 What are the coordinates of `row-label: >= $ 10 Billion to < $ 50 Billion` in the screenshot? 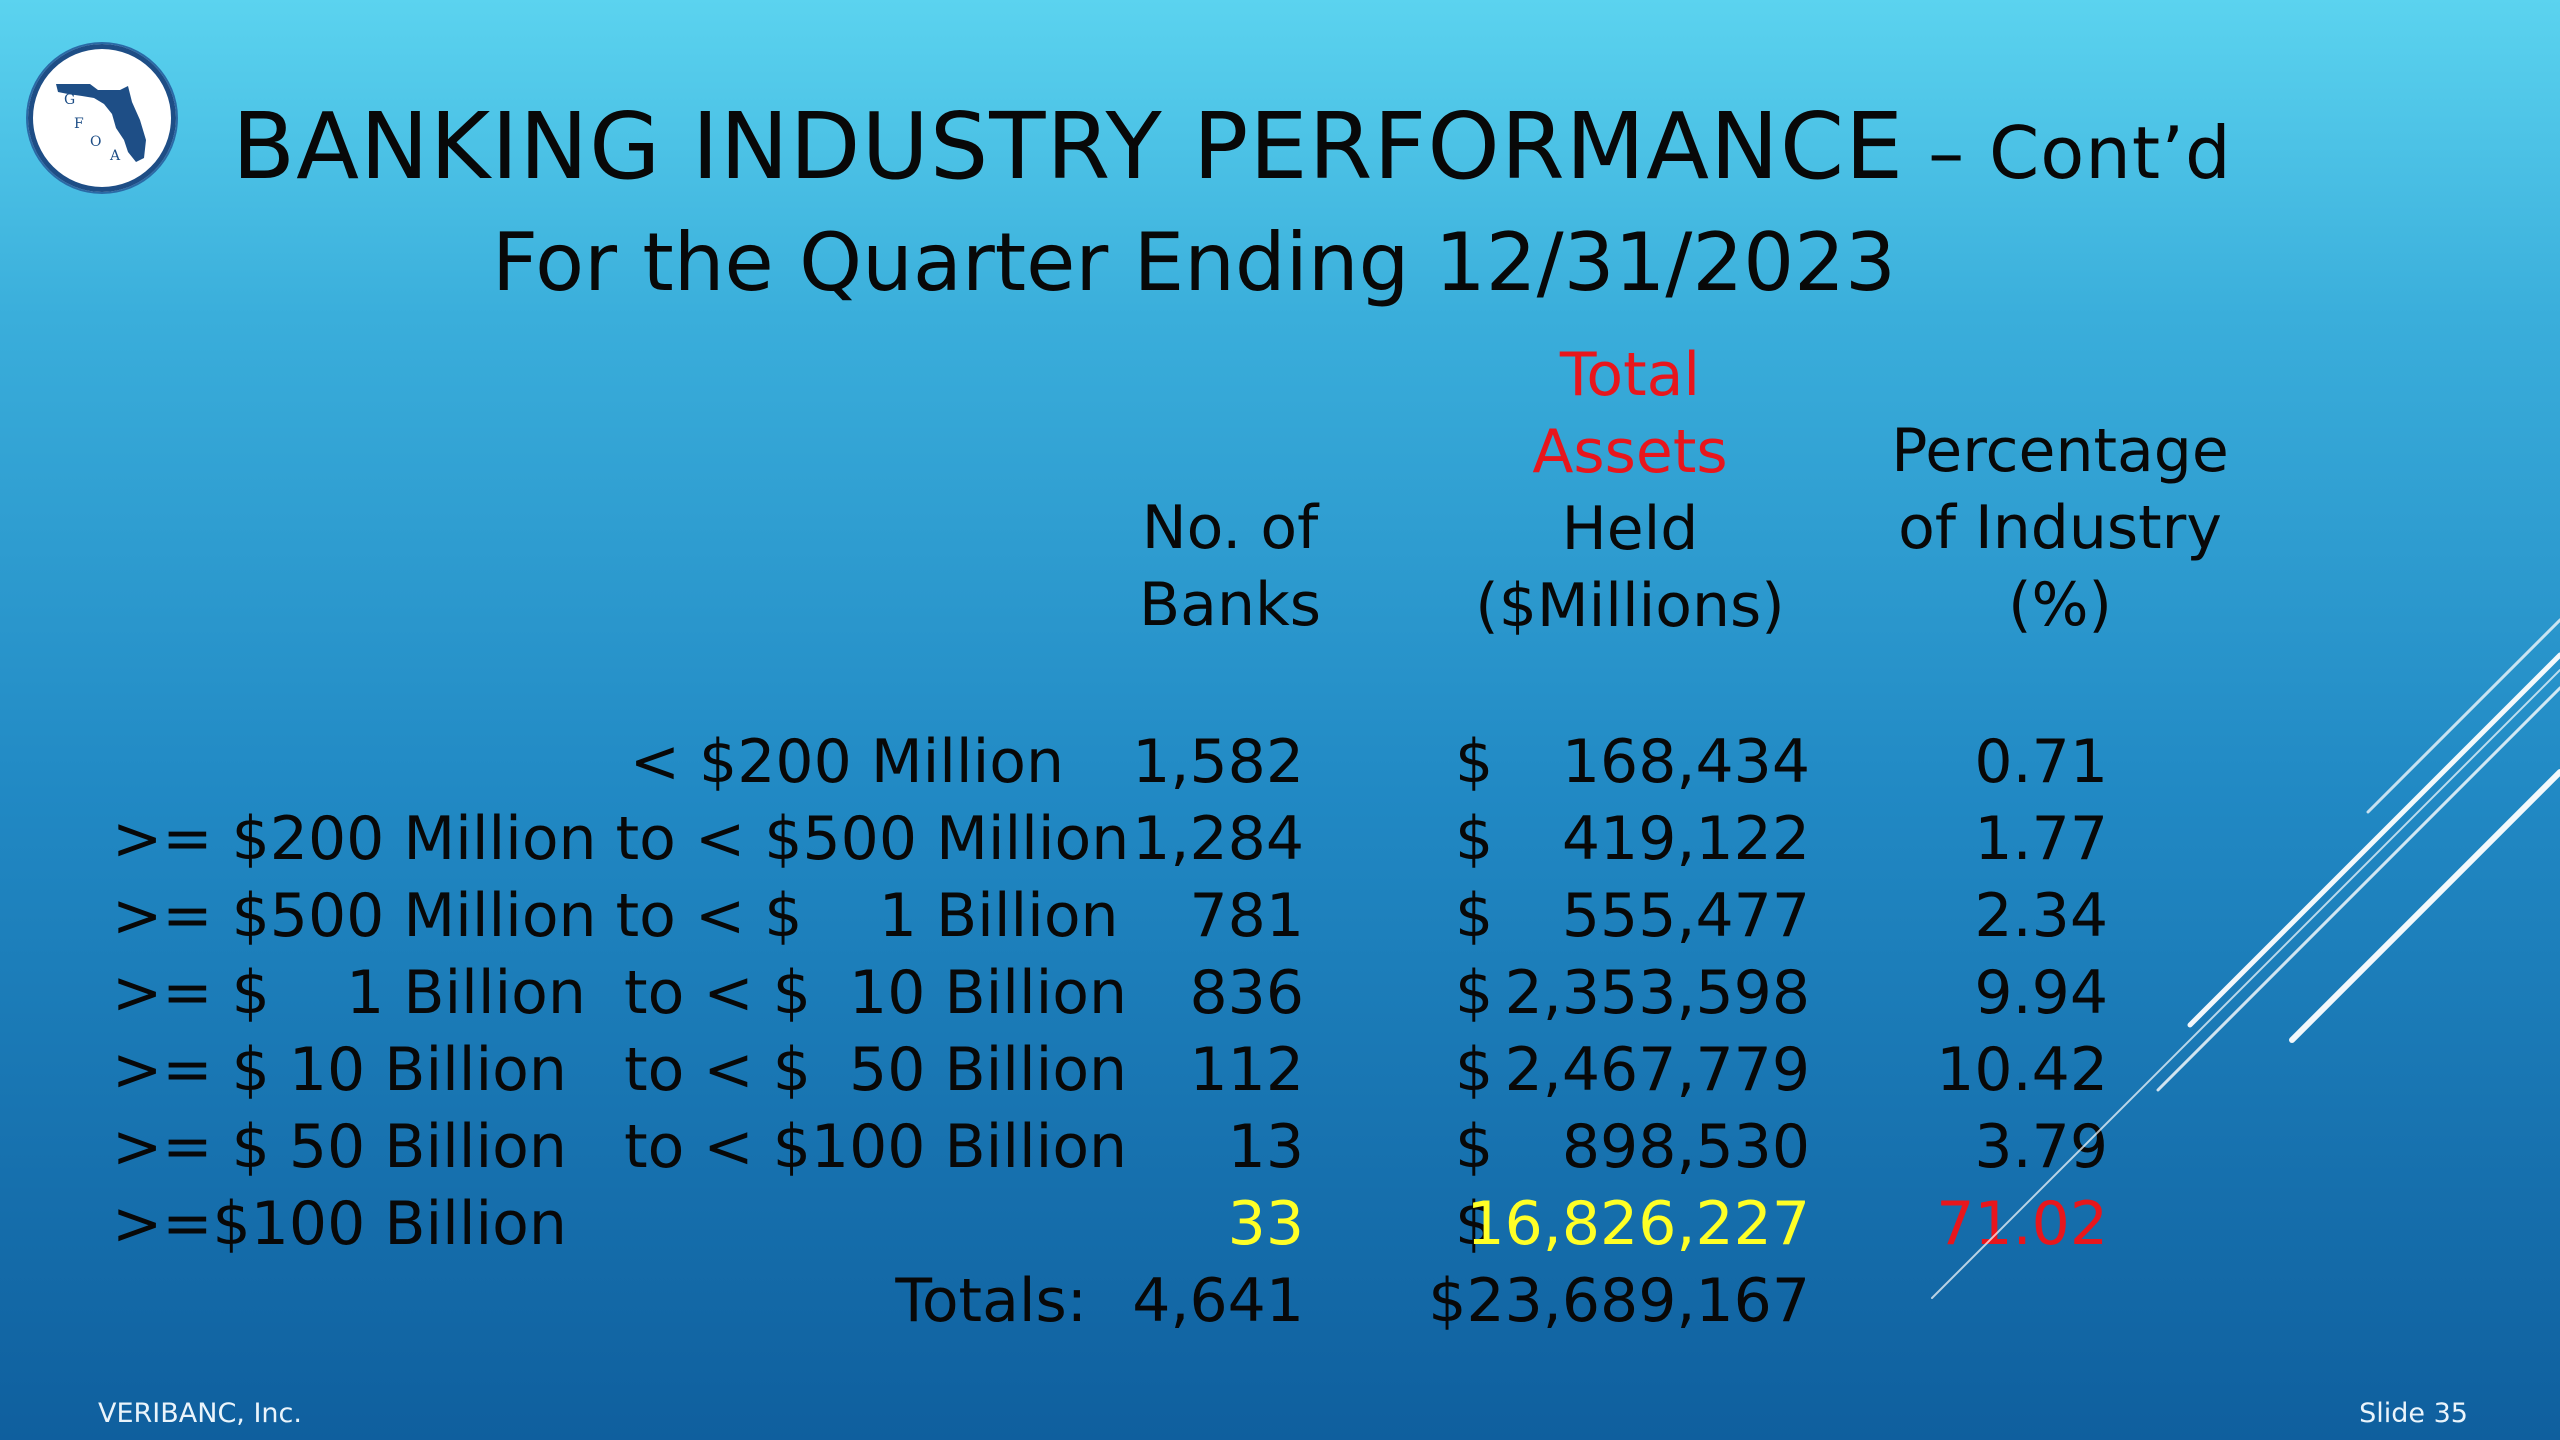 It's located at (620, 1070).